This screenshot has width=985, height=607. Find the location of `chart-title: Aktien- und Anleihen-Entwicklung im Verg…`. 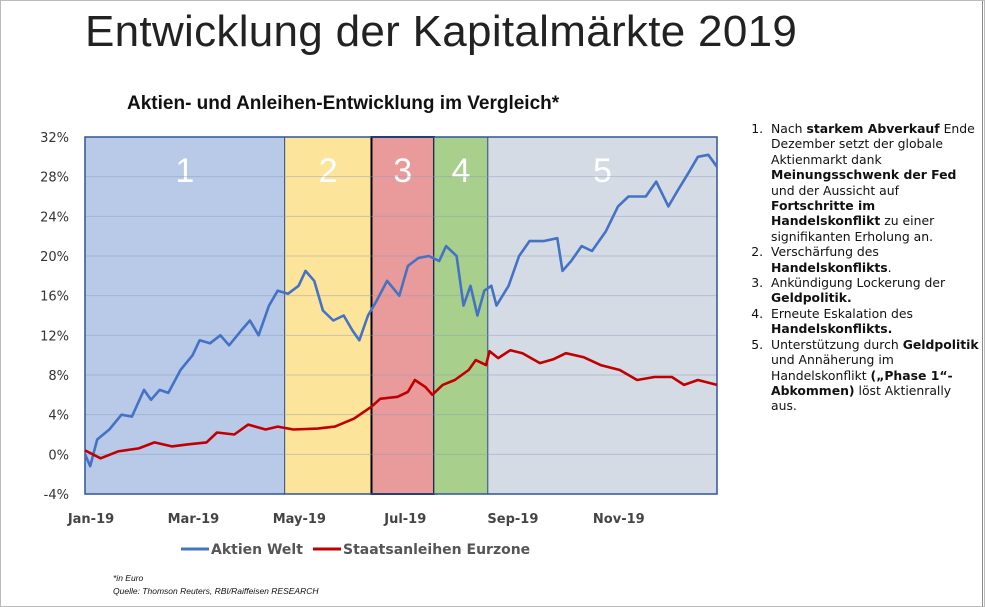

chart-title: Aktien- und Anleihen-Entwicklung im Verg… is located at coordinates (343, 103).